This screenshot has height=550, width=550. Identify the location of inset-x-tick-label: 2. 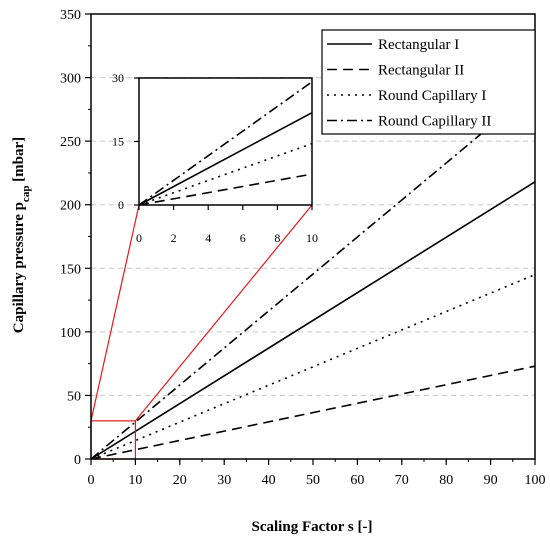
(174, 238).